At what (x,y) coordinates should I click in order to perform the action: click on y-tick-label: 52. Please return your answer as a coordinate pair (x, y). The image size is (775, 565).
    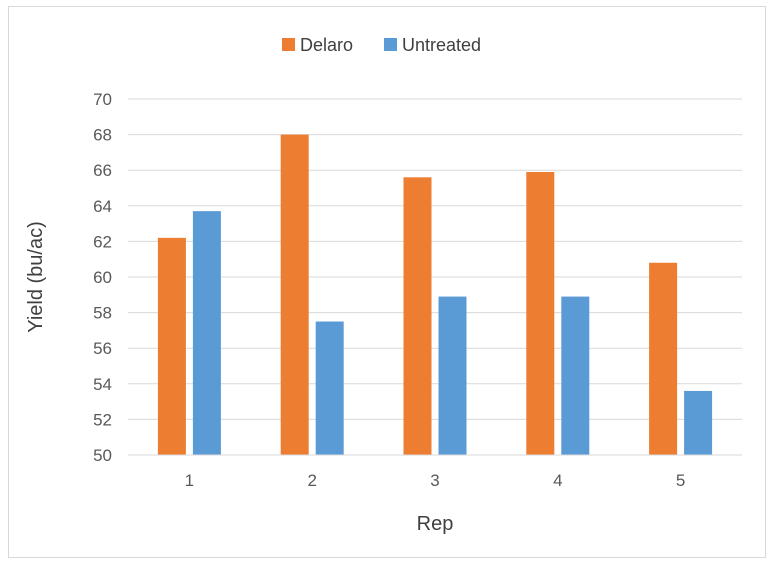
    Looking at the image, I should click on (102, 419).